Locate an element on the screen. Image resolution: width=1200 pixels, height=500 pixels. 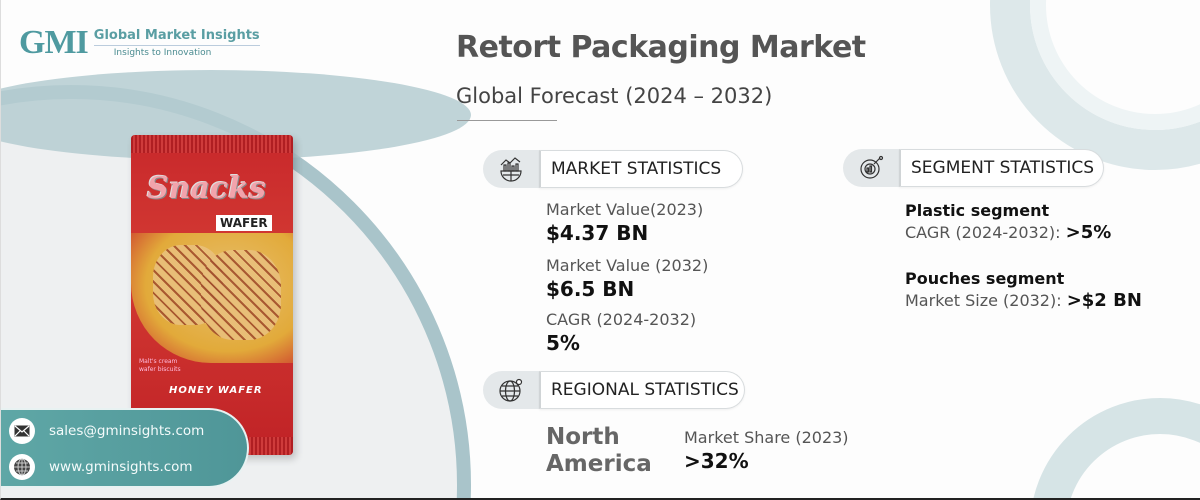
contact-website-row: www.gminsights.com is located at coordinates (101, 467).